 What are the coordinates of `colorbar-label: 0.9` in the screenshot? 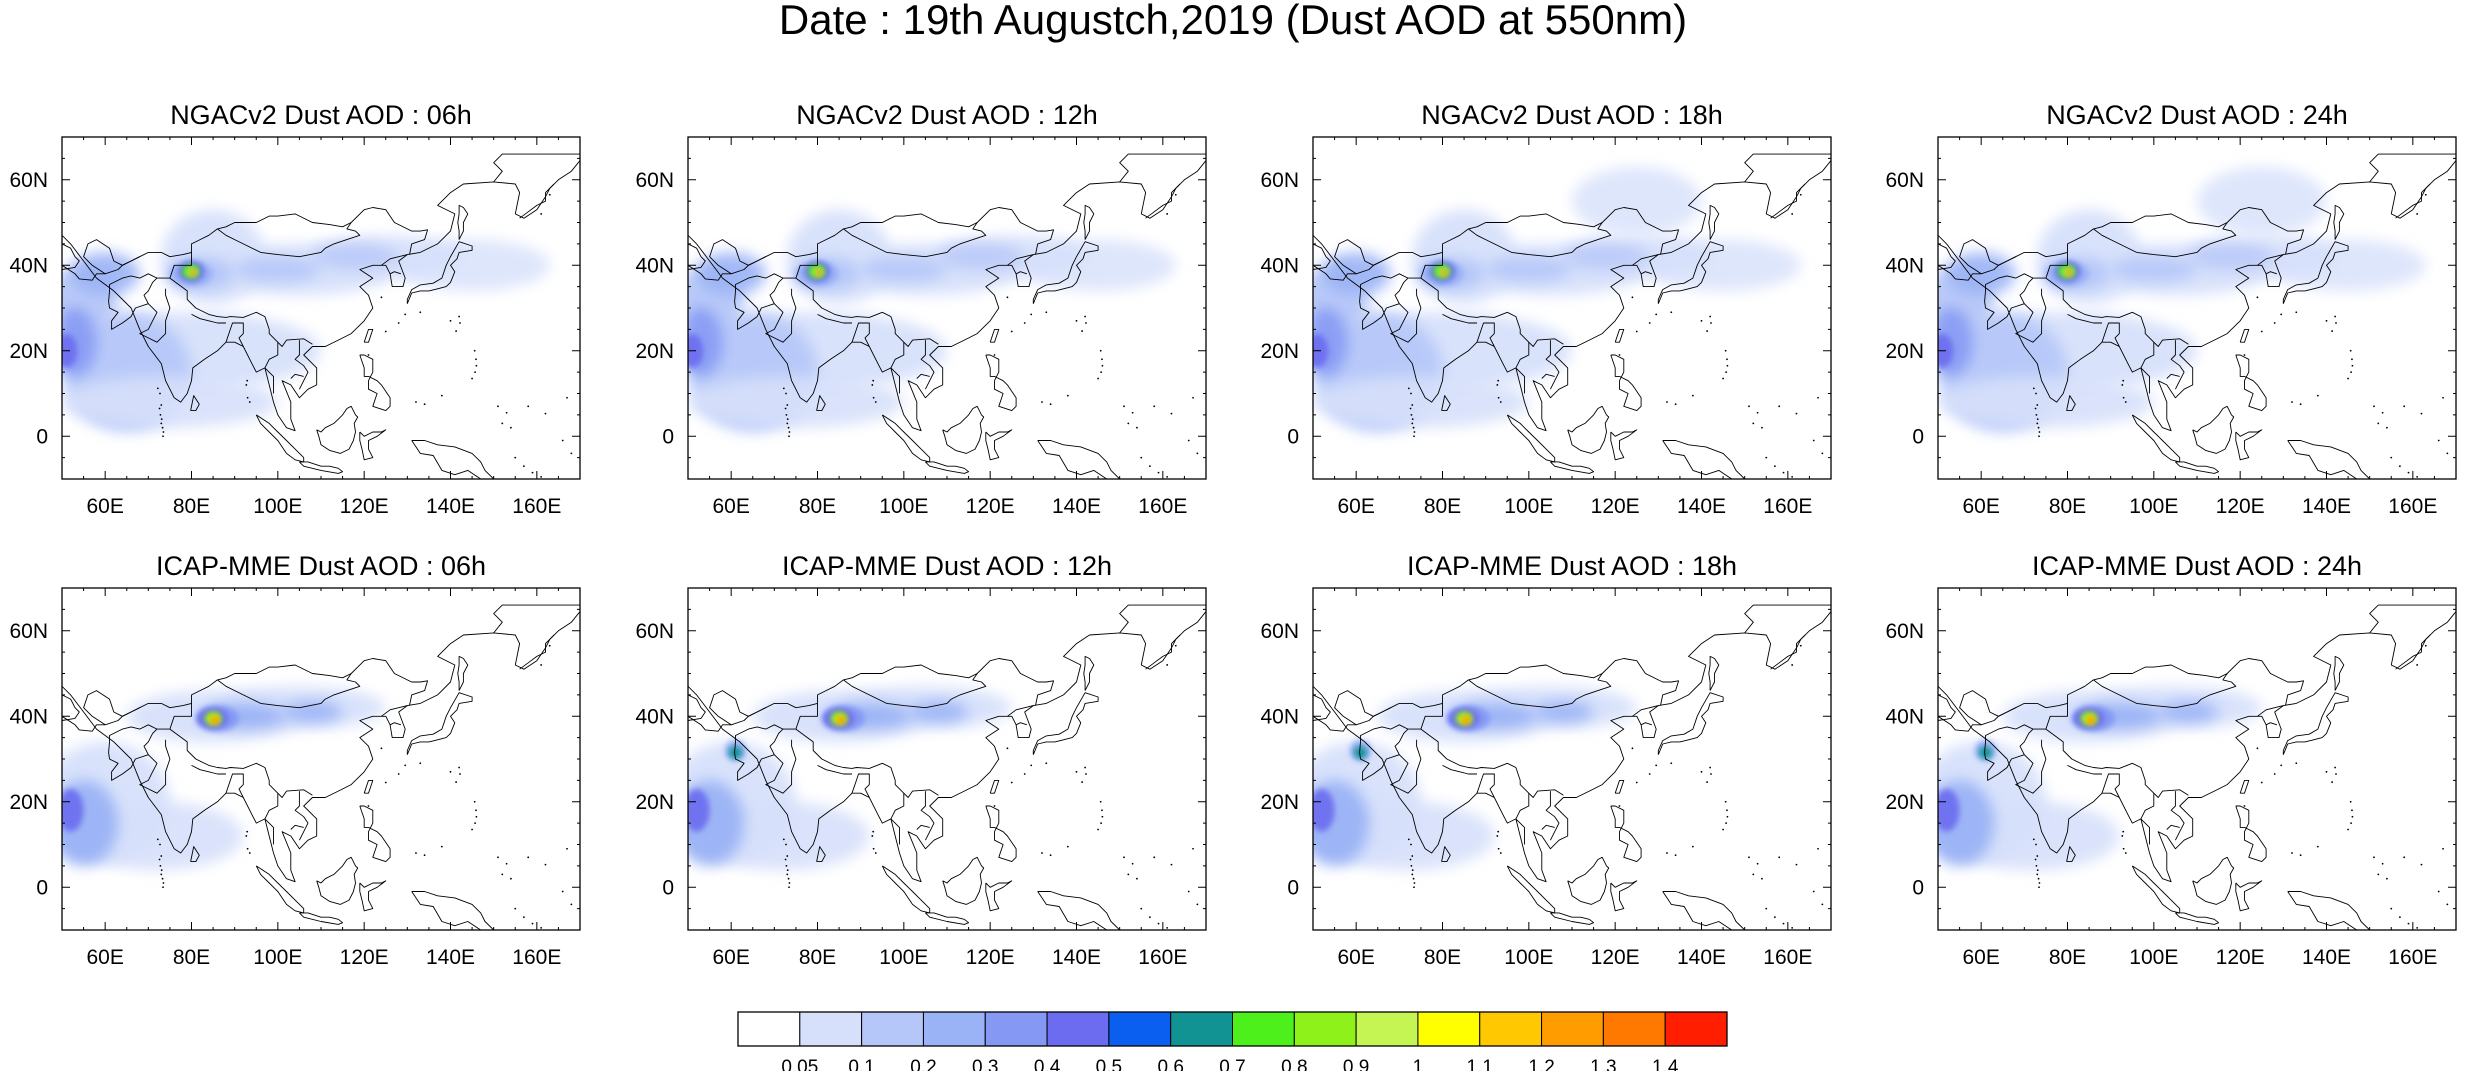 It's located at (1356, 1064).